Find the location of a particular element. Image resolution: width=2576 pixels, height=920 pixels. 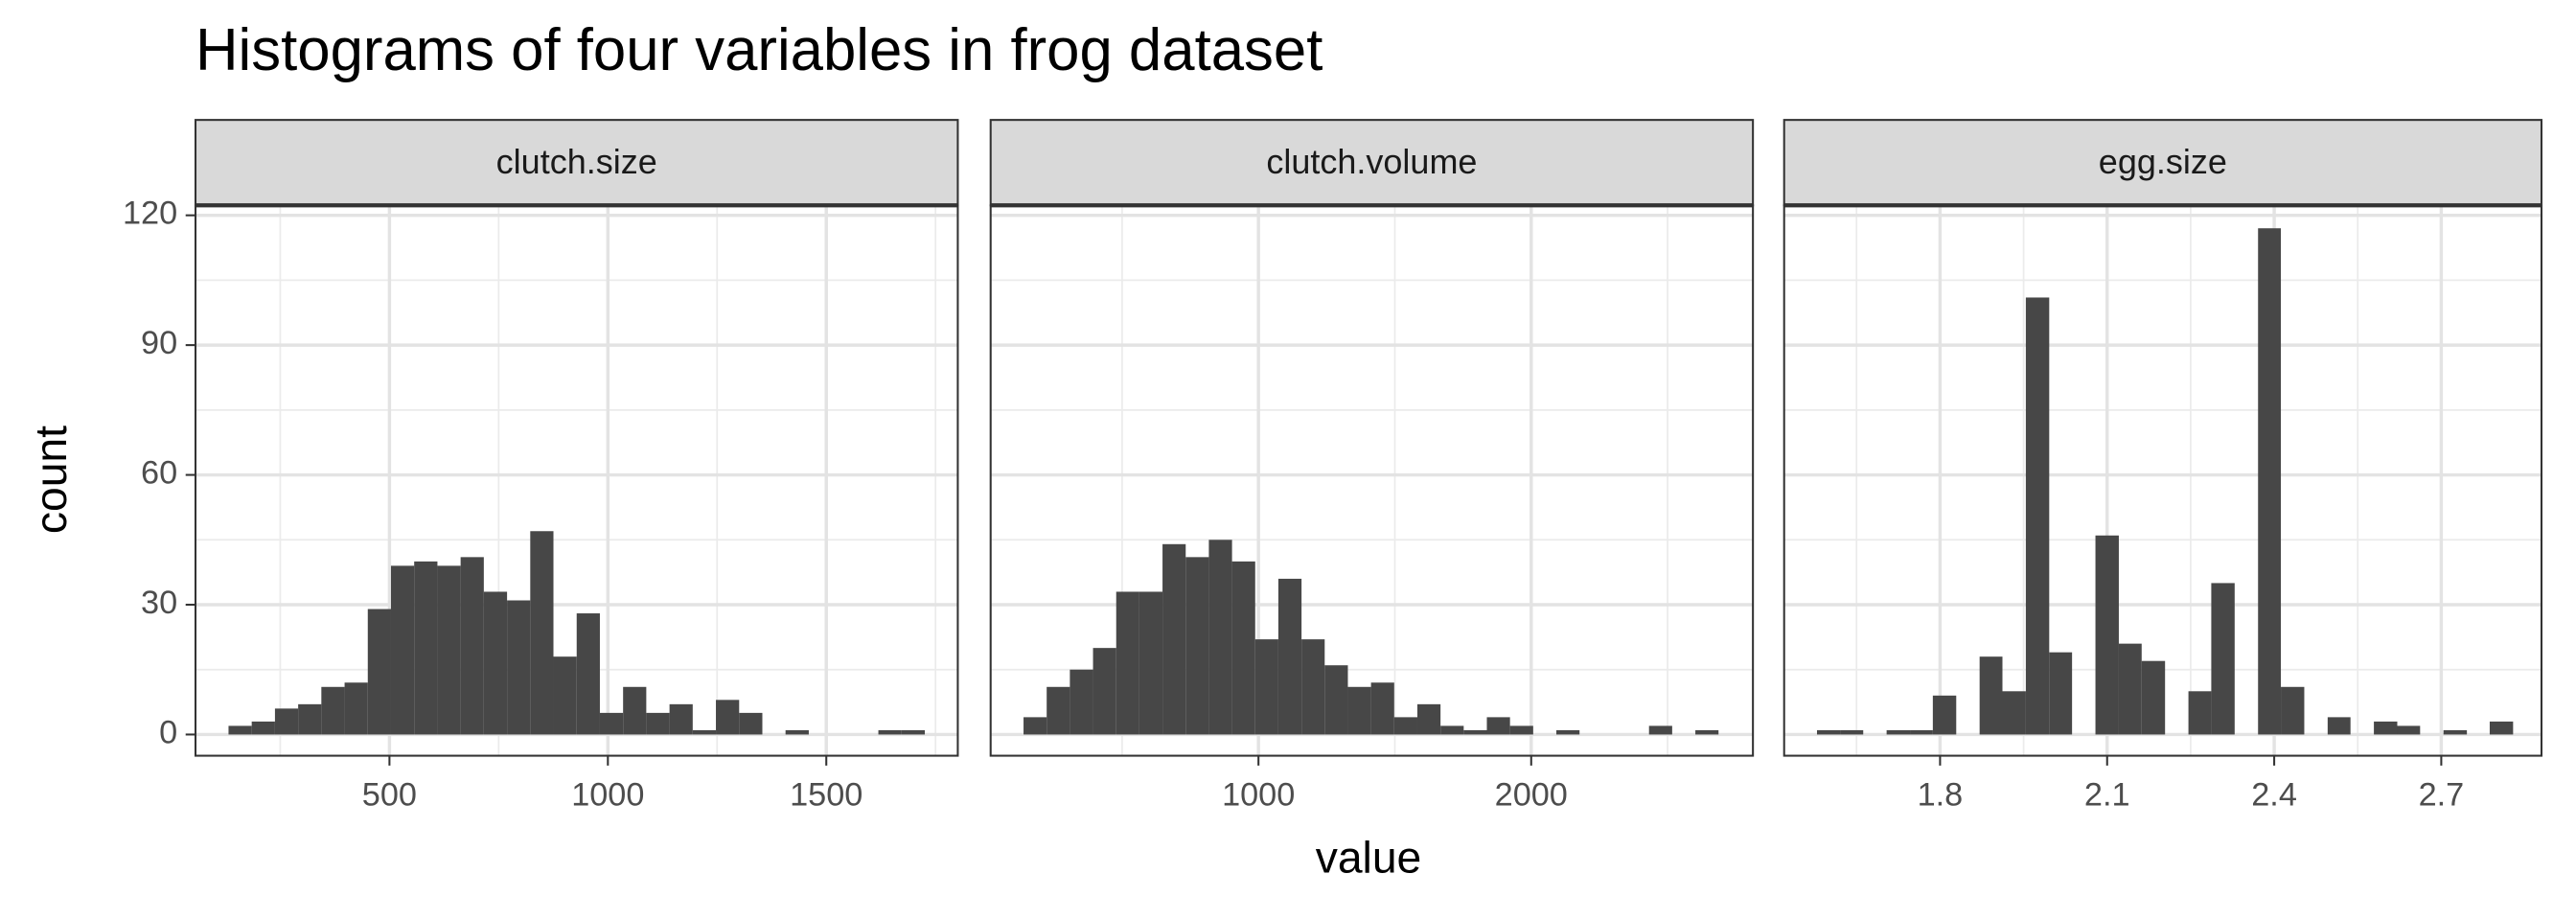

x-tick-label: 2000 is located at coordinates (1531, 794).